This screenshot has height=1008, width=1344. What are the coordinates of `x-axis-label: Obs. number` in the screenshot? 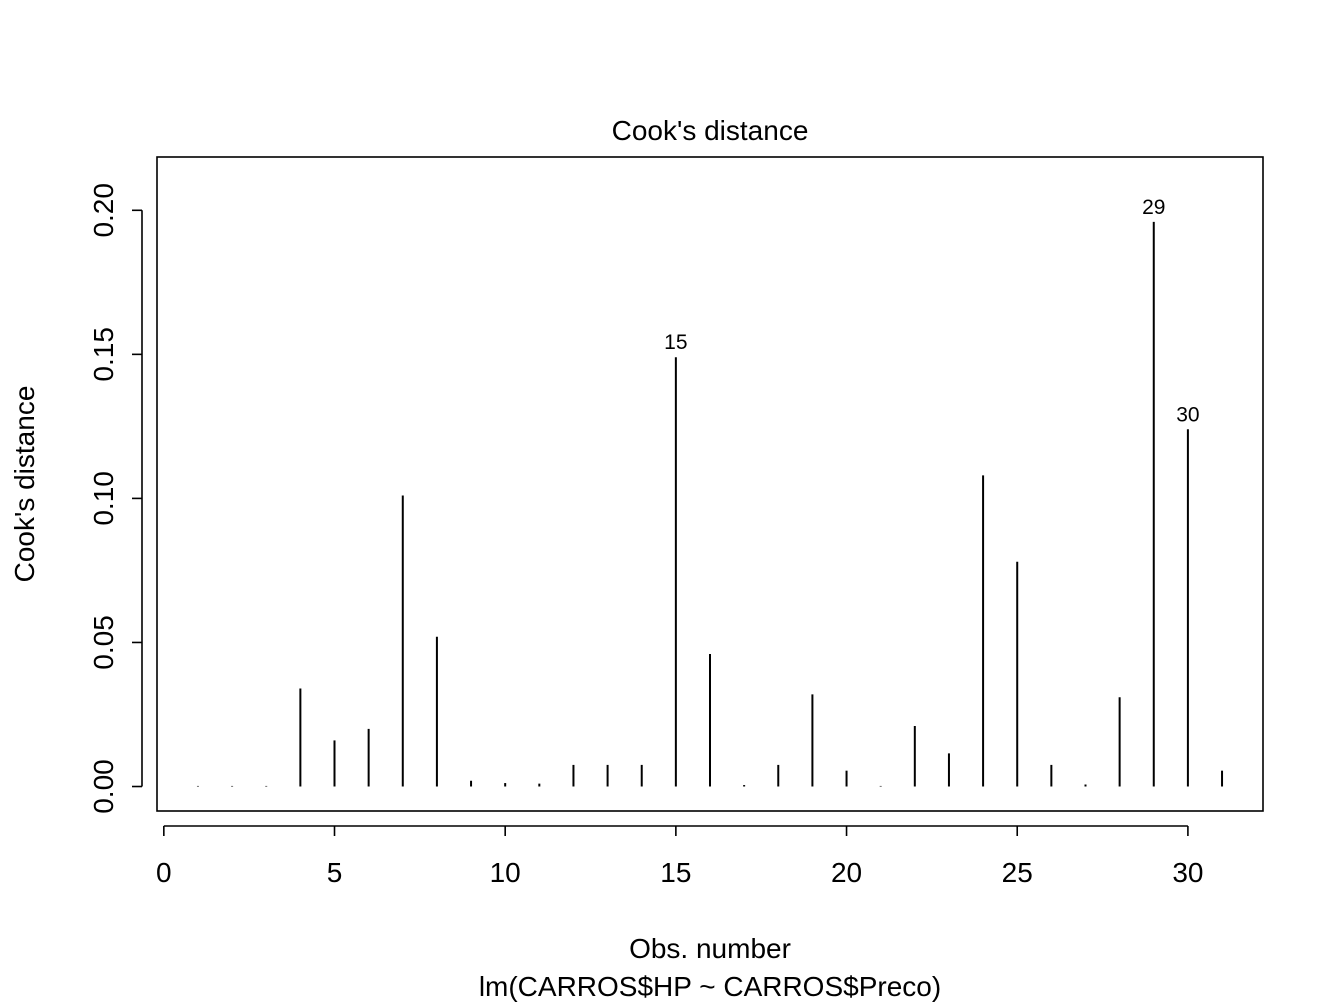 It's located at (710, 948).